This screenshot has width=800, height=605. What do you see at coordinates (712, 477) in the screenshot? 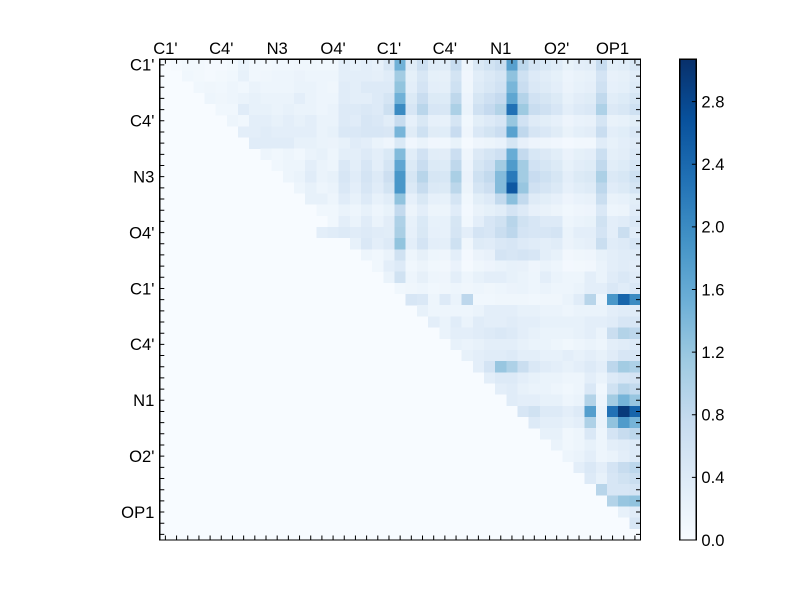
I see `svg-text: 0.4` at bounding box center [712, 477].